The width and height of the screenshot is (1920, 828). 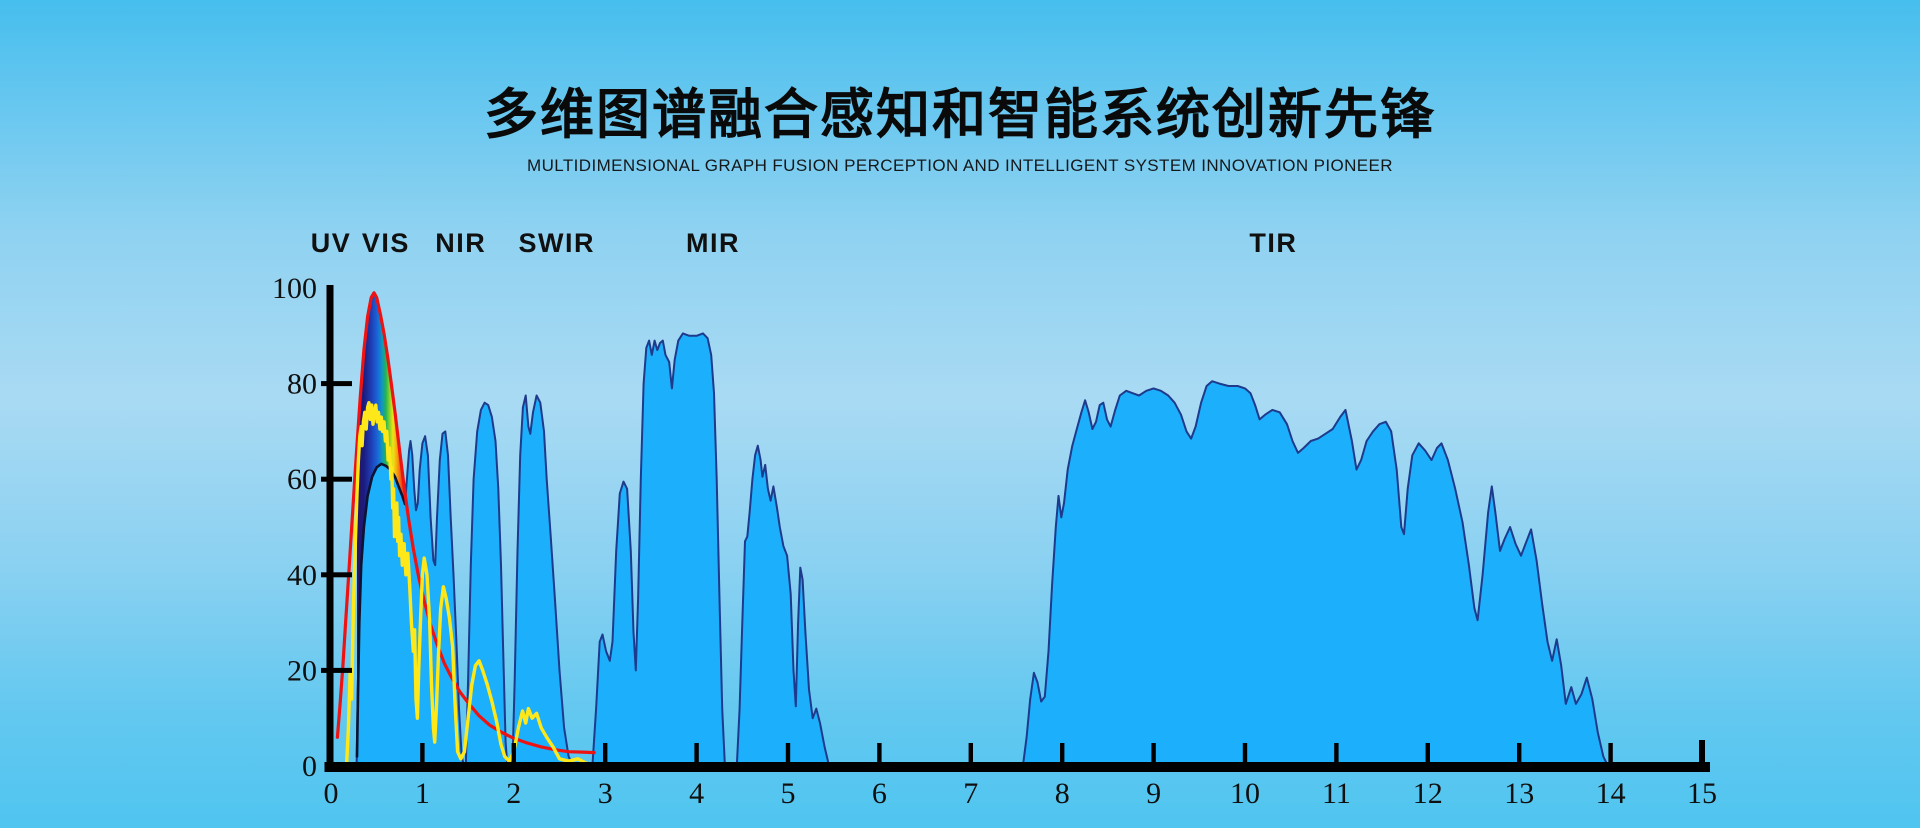 What do you see at coordinates (960, 115) in the screenshot?
I see `page-title: 多维图谱融合感知和智能系统创新先锋` at bounding box center [960, 115].